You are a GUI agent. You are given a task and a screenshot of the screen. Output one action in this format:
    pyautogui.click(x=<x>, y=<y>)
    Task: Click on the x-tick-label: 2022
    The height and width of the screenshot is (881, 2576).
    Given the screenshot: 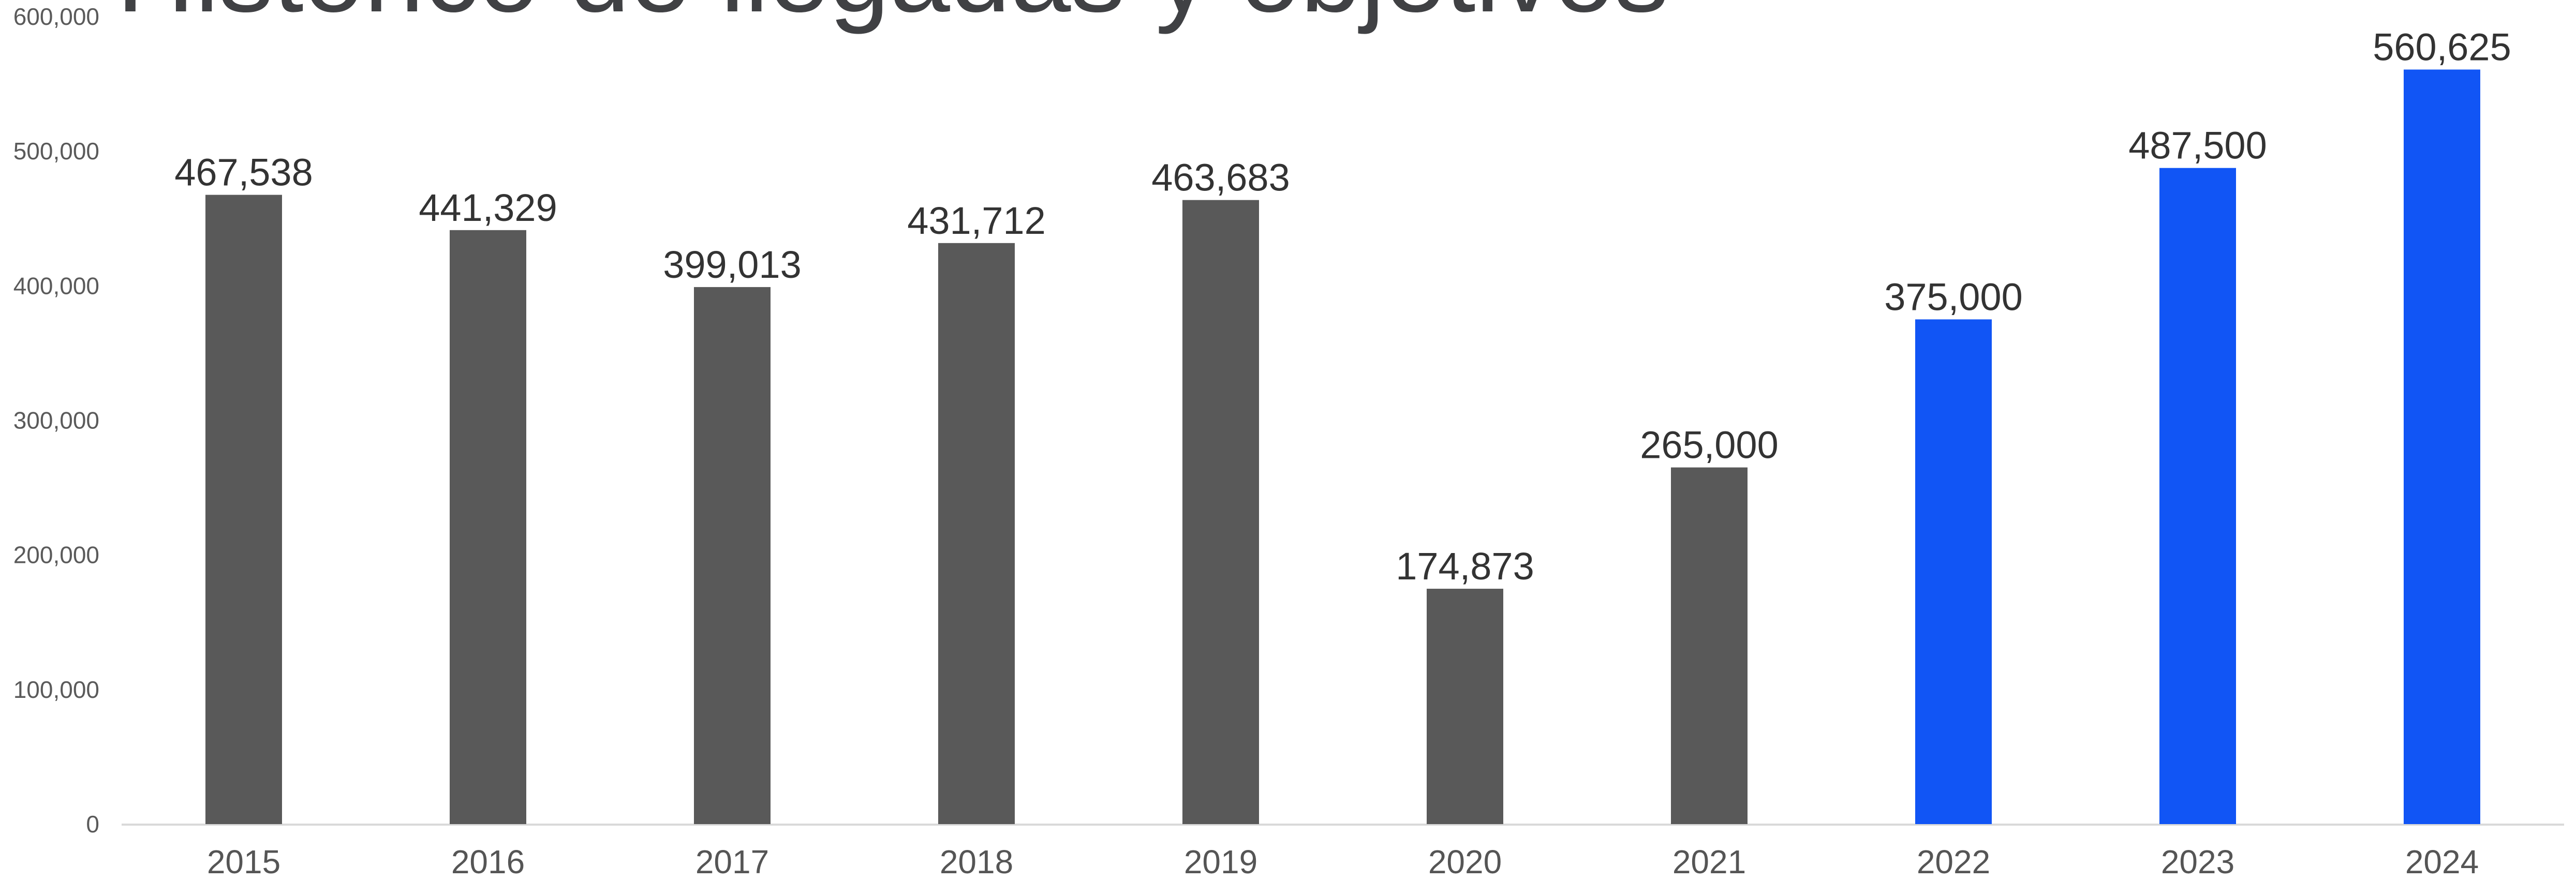 What is the action you would take?
    pyautogui.click(x=1953, y=861)
    